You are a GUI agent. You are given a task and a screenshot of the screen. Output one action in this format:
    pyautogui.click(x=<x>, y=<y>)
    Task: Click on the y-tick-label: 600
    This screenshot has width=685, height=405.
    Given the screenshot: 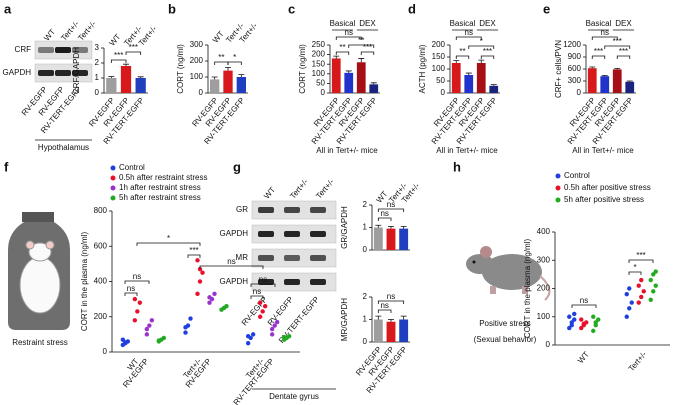 What is the action you would take?
    pyautogui.click(x=101, y=245)
    